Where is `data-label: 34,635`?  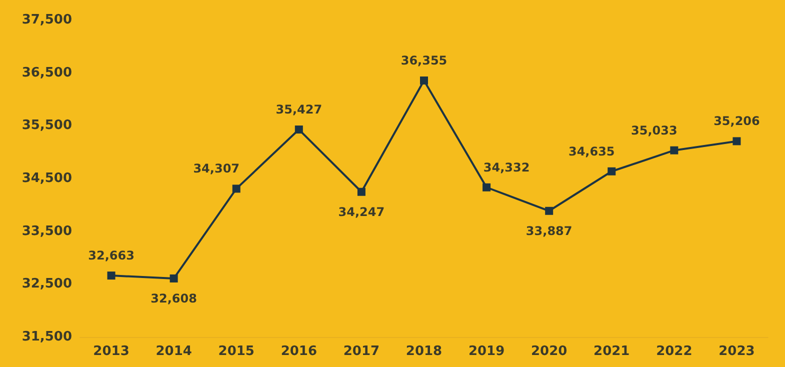
data-label: 34,635 is located at coordinates (591, 151).